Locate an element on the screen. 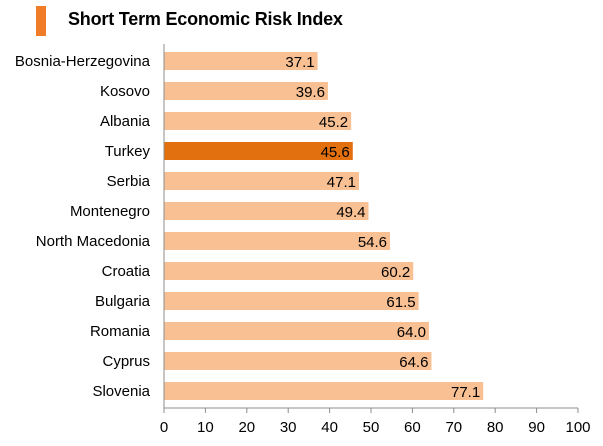 The height and width of the screenshot is (446, 603). value-label: 37.1 is located at coordinates (299, 62).